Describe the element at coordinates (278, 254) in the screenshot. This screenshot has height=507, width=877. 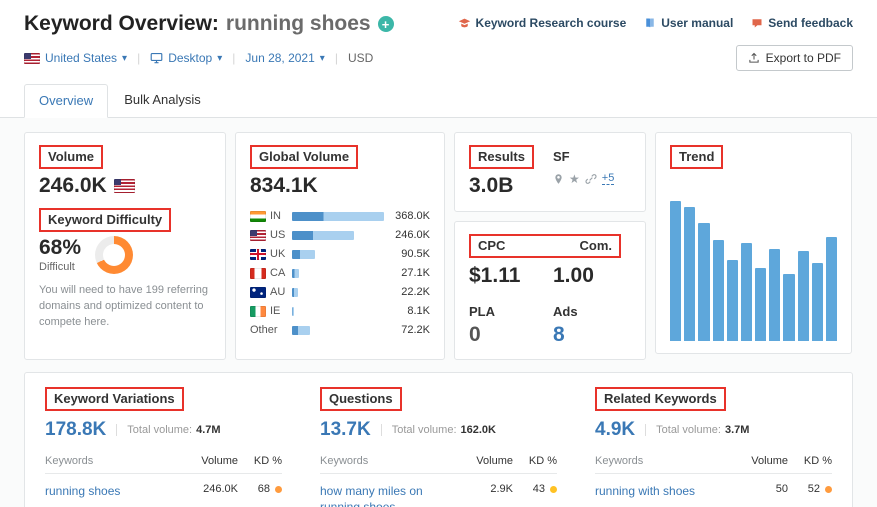
I see `country-code: UK` at that location.